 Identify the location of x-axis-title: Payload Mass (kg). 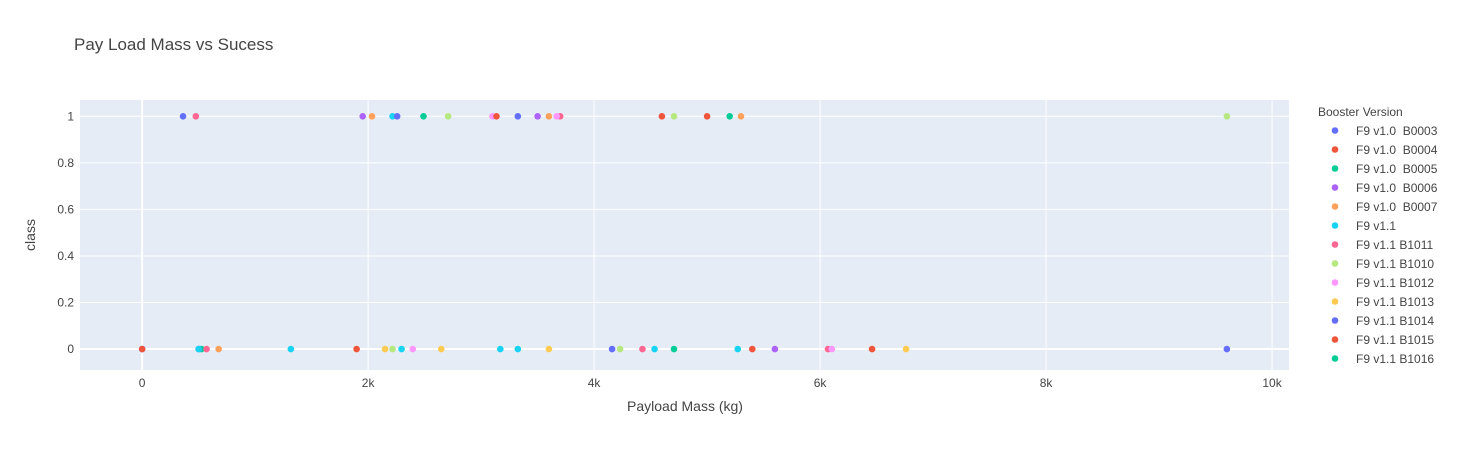
(685, 406).